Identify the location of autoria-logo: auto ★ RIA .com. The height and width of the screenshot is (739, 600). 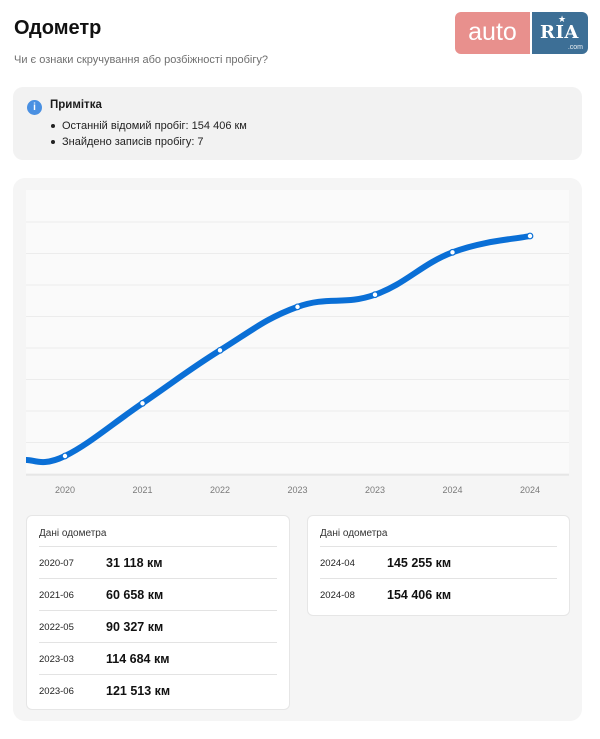
(521, 33).